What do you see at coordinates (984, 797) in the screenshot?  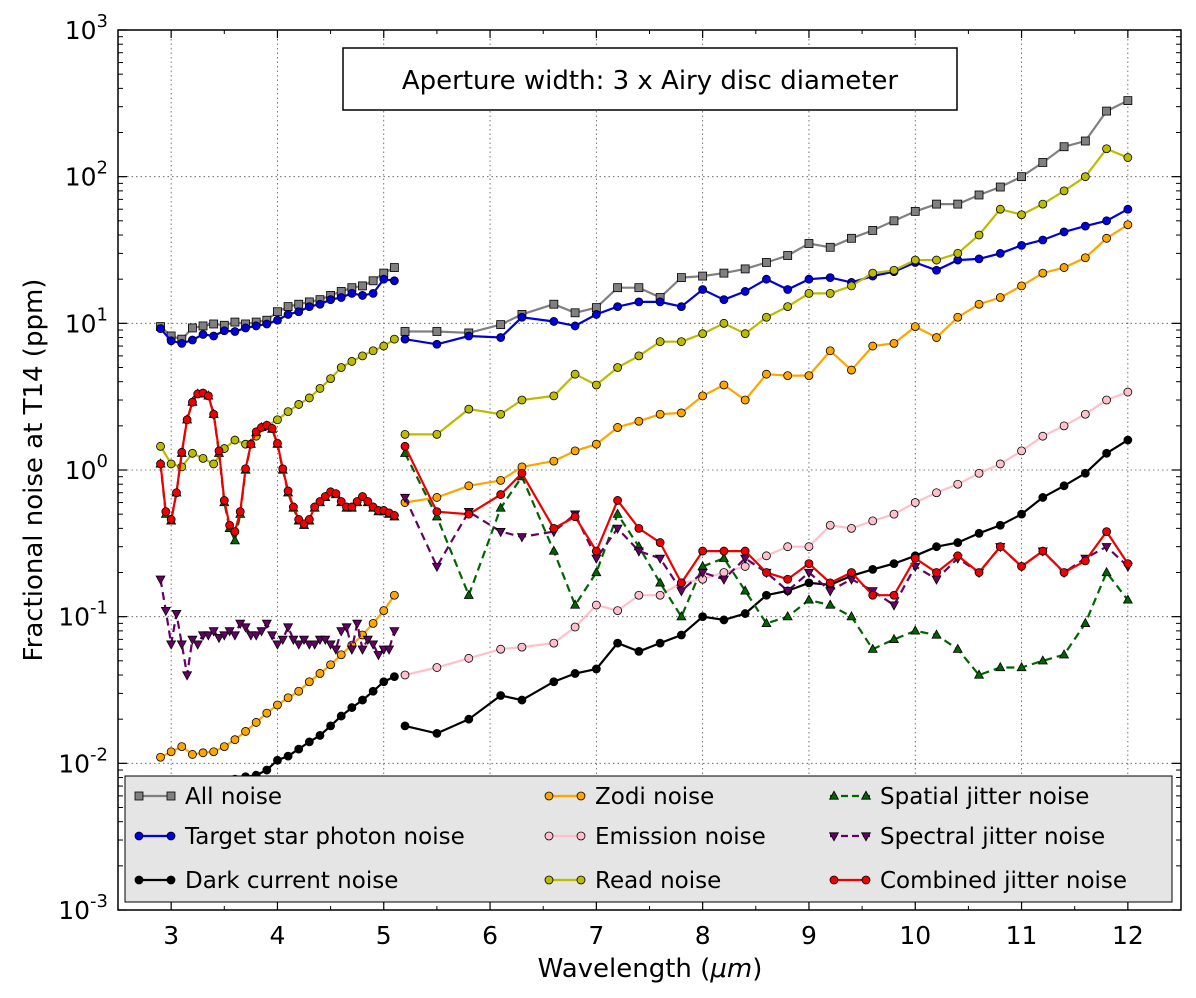 I see `legend-label: Spatial jitter noise` at bounding box center [984, 797].